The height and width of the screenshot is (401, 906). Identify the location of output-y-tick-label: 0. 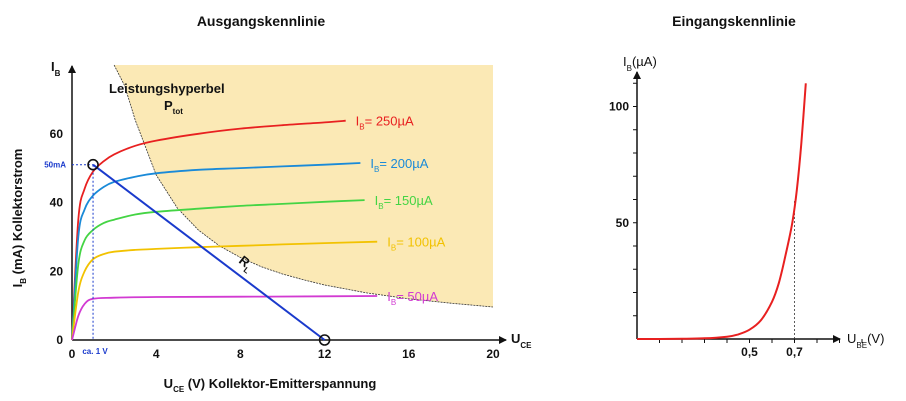
(59, 340).